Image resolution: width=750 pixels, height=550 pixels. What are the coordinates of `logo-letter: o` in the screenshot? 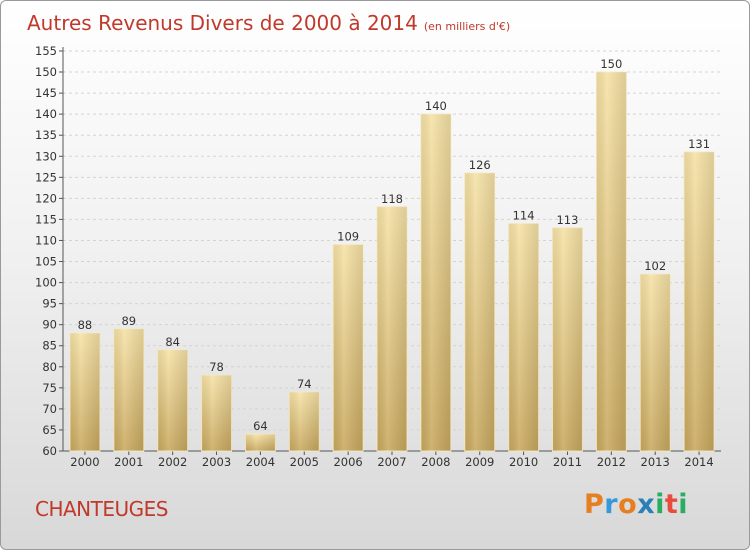 It's located at (628, 504).